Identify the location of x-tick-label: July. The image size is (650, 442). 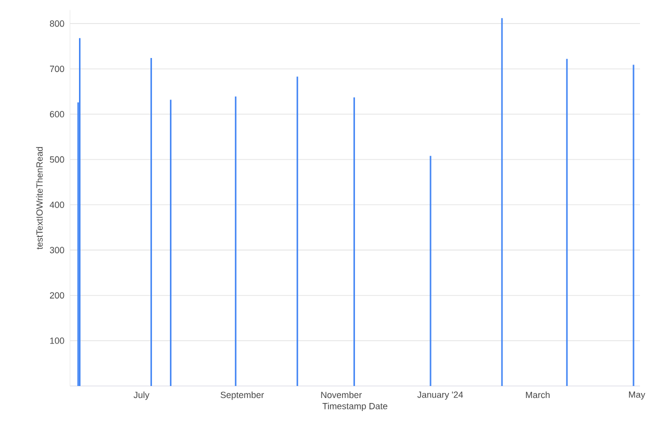
(142, 396).